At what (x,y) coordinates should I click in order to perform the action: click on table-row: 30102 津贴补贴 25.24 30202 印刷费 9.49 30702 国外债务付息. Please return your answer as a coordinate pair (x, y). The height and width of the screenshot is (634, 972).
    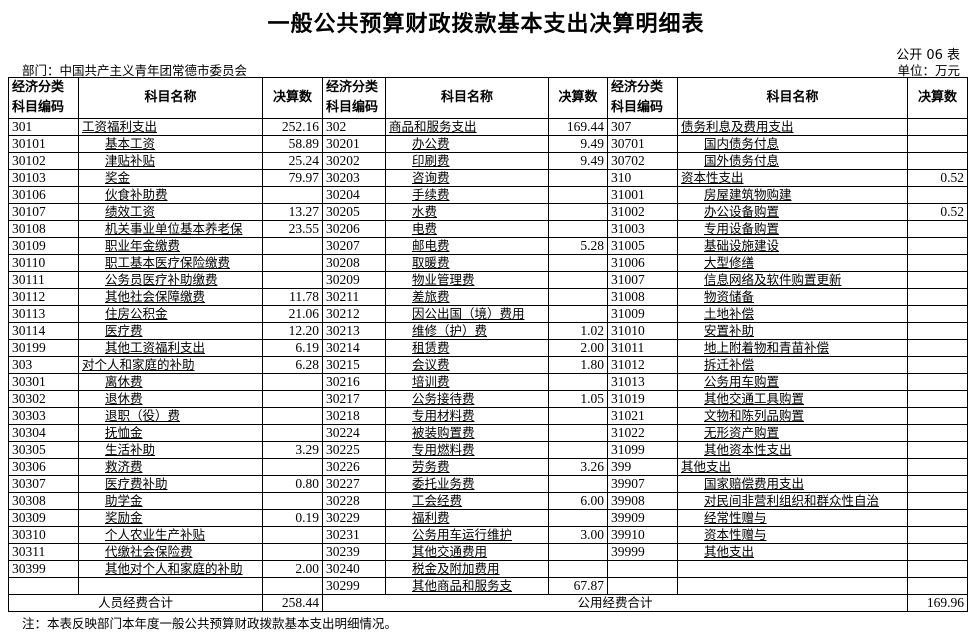
    Looking at the image, I should click on (488, 161).